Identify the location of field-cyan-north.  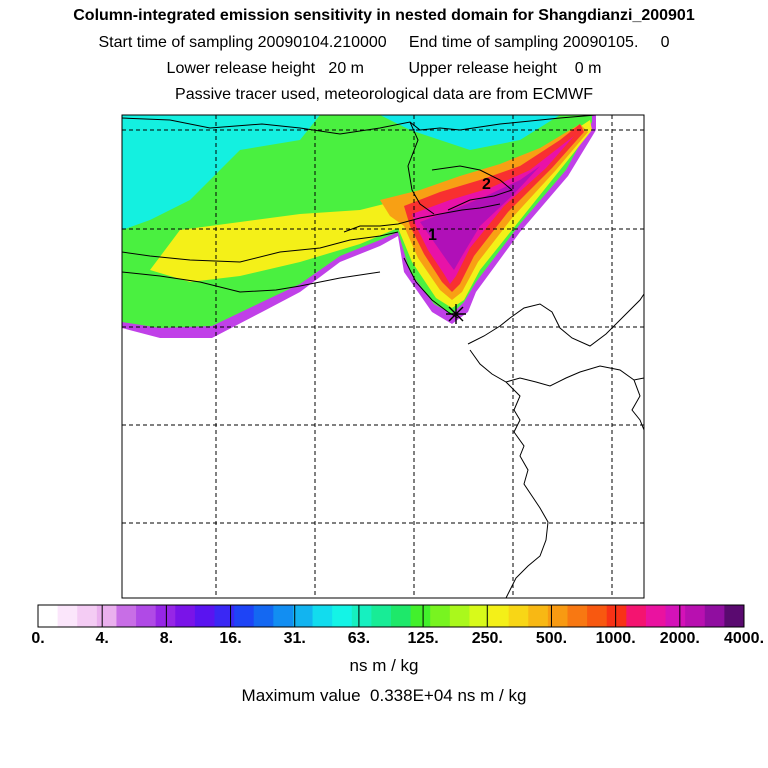
(470, 132).